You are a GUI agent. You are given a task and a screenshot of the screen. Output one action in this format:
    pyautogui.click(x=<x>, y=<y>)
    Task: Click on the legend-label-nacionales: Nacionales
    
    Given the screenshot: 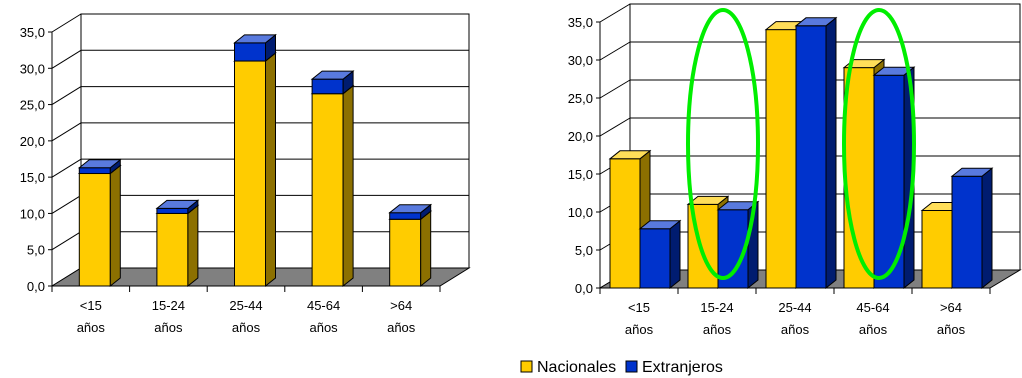 What is the action you would take?
    pyautogui.click(x=576, y=367)
    